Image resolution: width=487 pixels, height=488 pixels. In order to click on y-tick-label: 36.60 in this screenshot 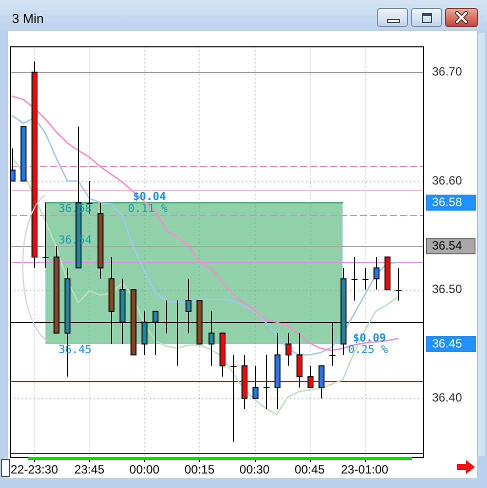, I will do `click(447, 180)`.